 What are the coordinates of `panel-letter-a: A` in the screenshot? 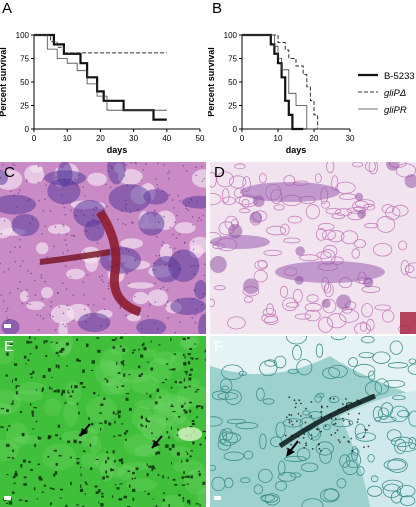 It's located at (7, 8).